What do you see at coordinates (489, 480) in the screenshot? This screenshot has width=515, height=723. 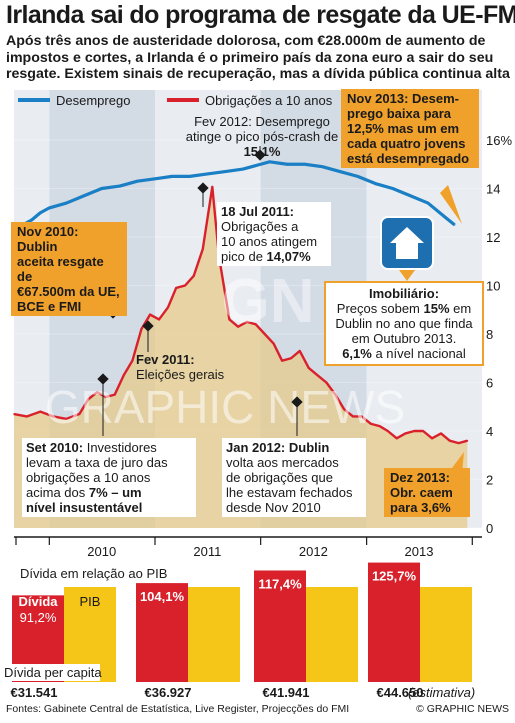 I see `y-tick-label: 2` at bounding box center [489, 480].